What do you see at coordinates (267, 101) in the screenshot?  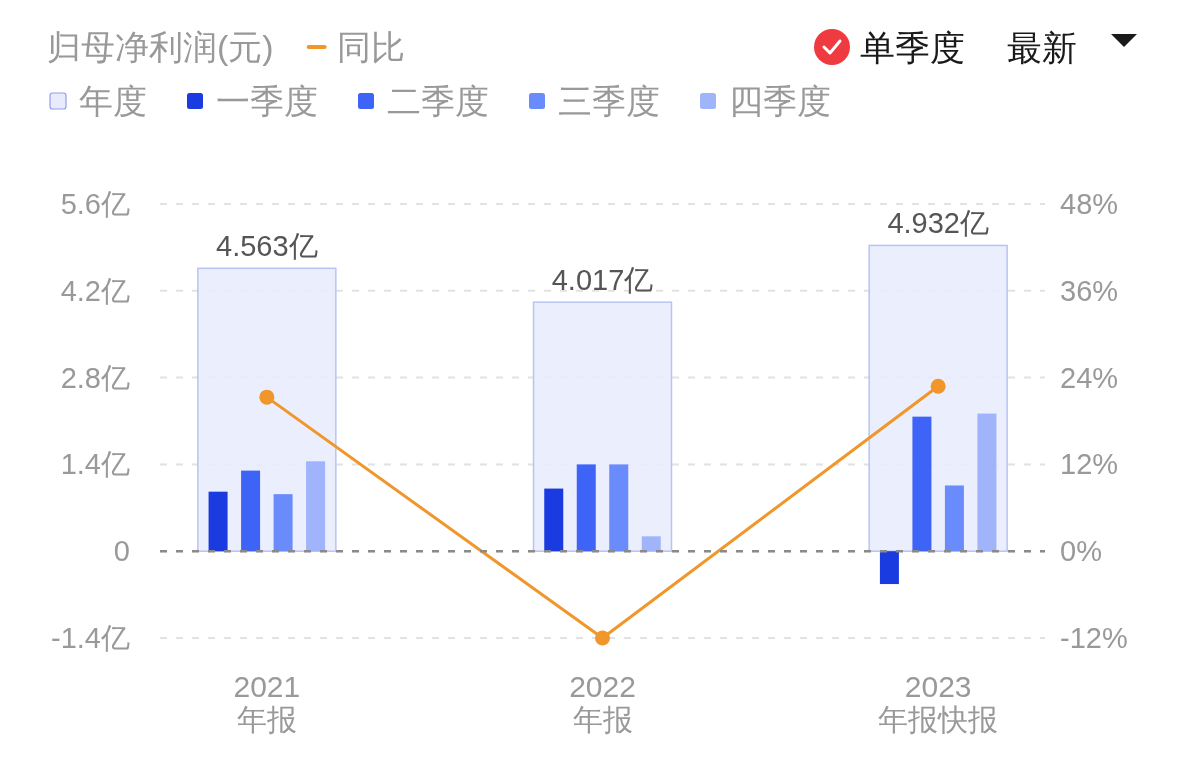 I see `legend-label: 一季度` at bounding box center [267, 101].